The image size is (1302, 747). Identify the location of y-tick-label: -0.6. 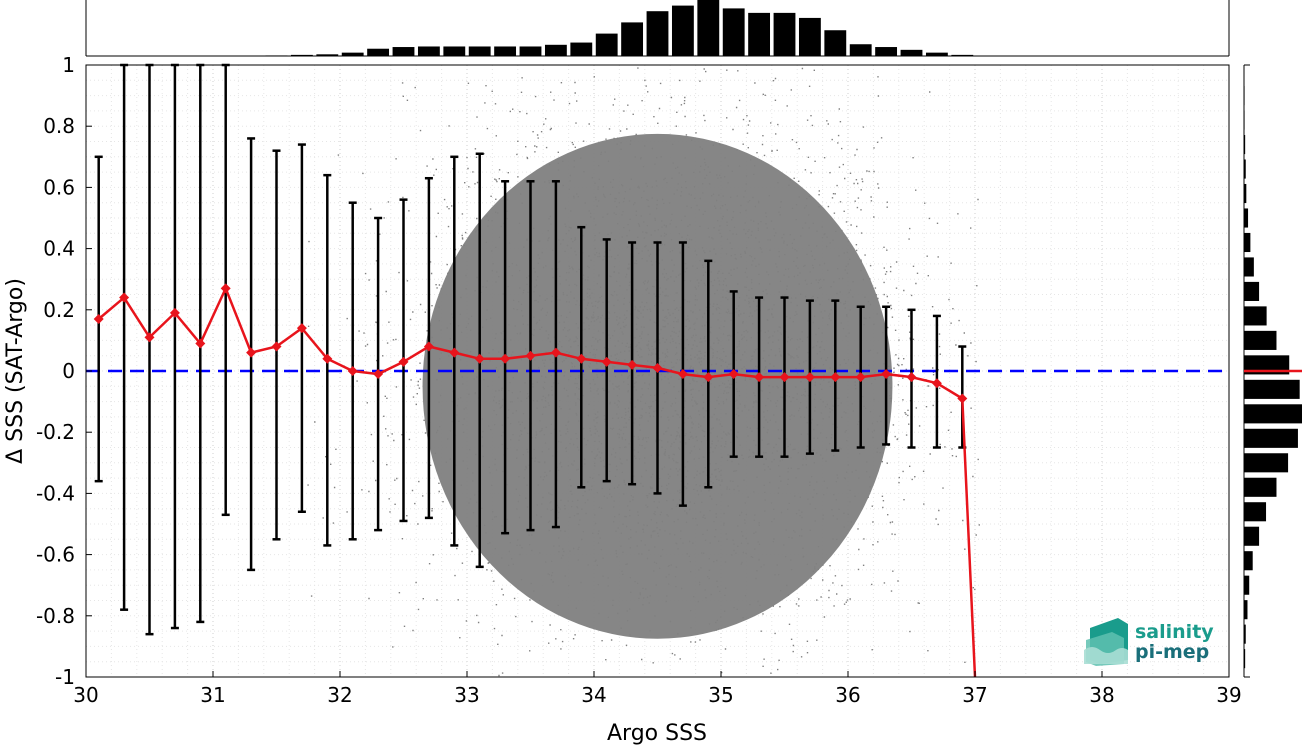
(55, 555).